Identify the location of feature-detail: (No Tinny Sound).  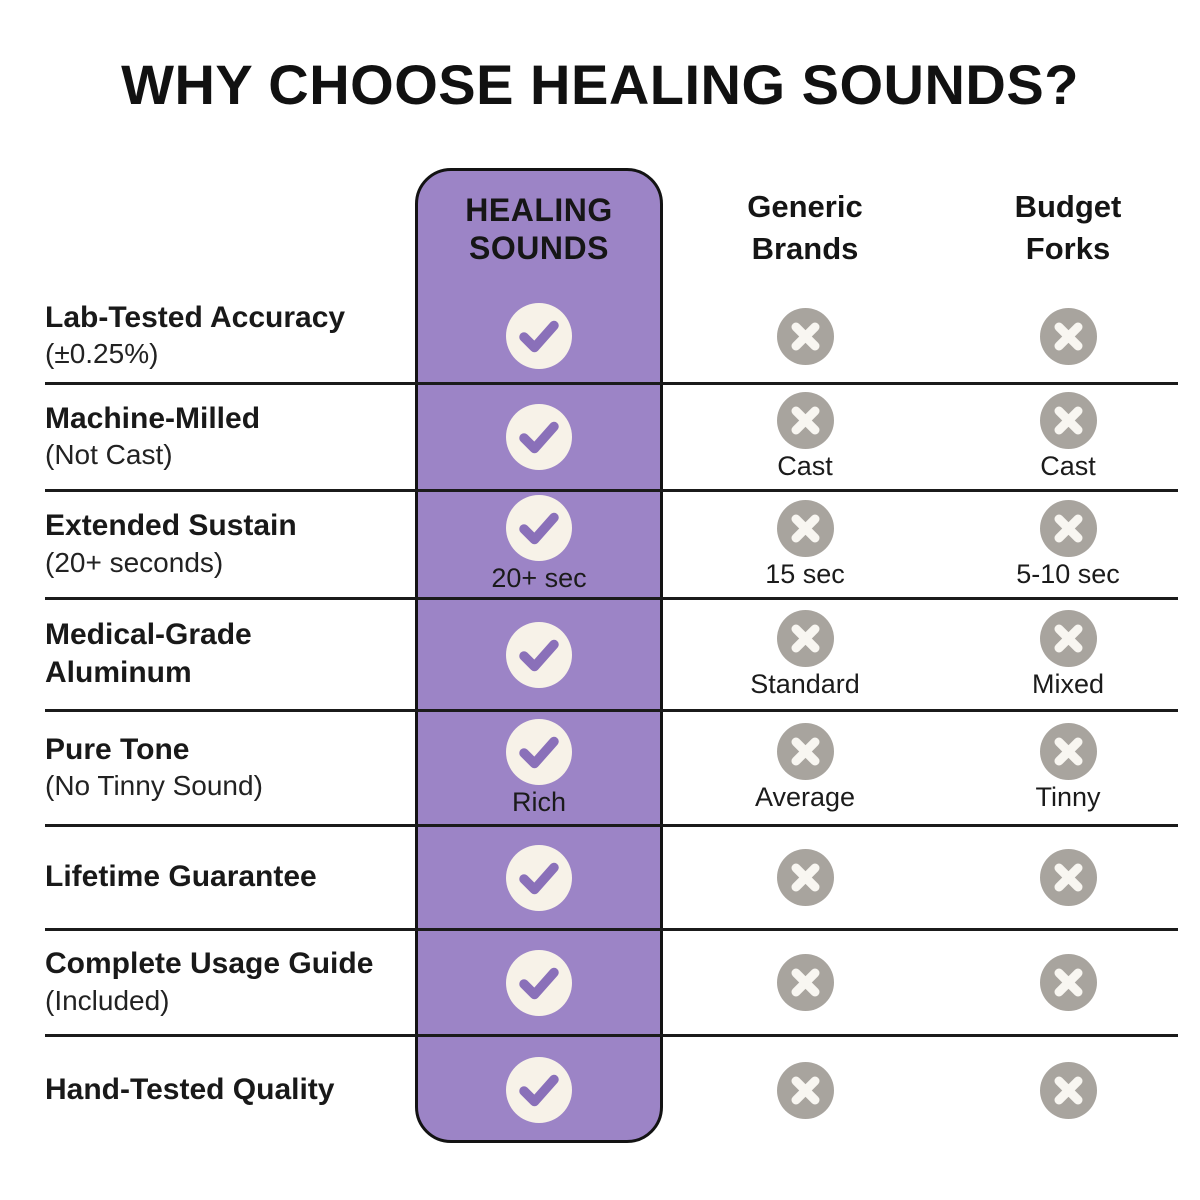
(154, 786).